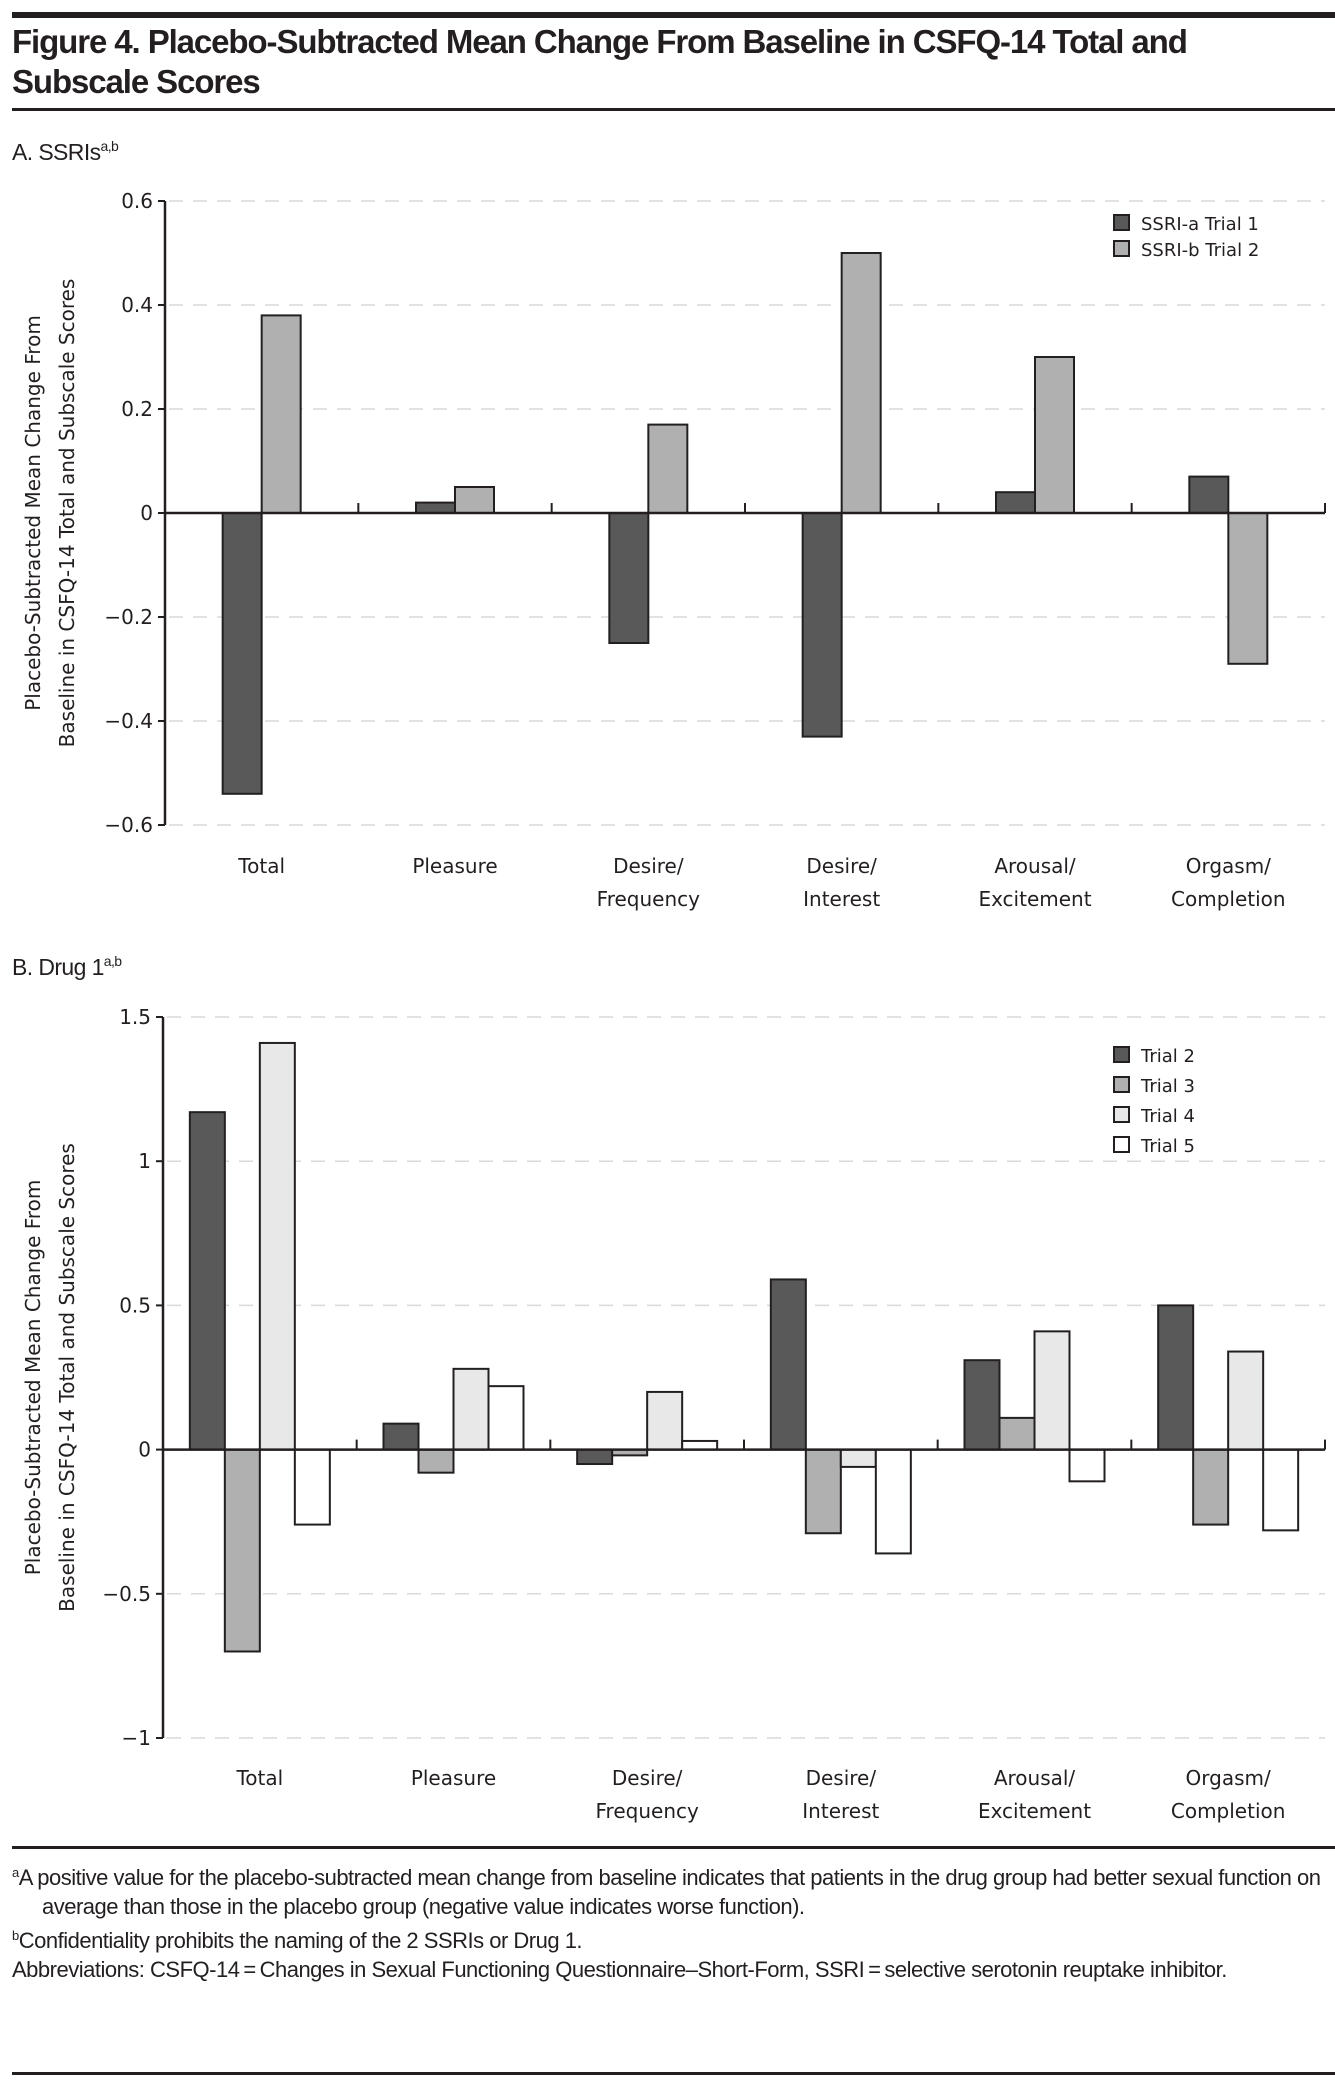 Image resolution: width=1335 pixels, height=2088 pixels. I want to click on panel-b-legend-label: Trial 3, so click(1167, 1086).